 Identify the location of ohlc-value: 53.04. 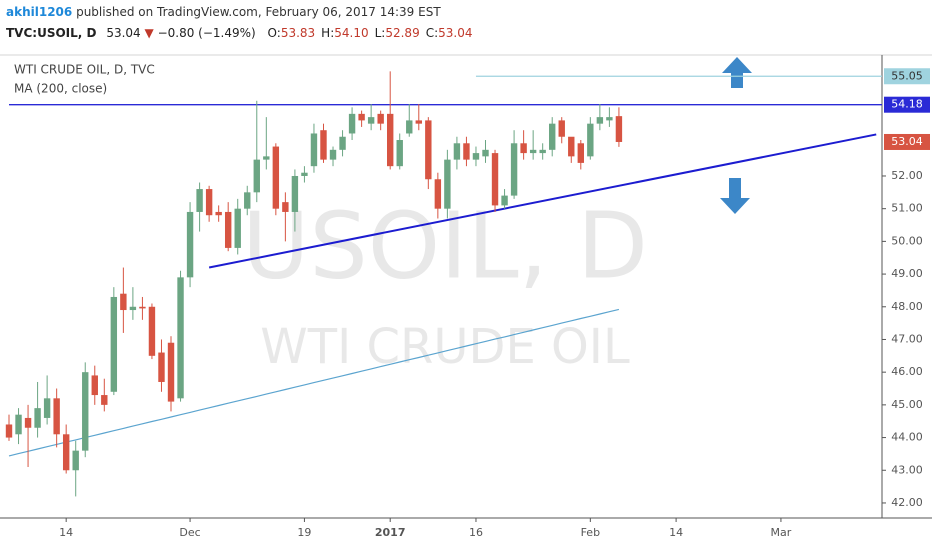
(455, 33).